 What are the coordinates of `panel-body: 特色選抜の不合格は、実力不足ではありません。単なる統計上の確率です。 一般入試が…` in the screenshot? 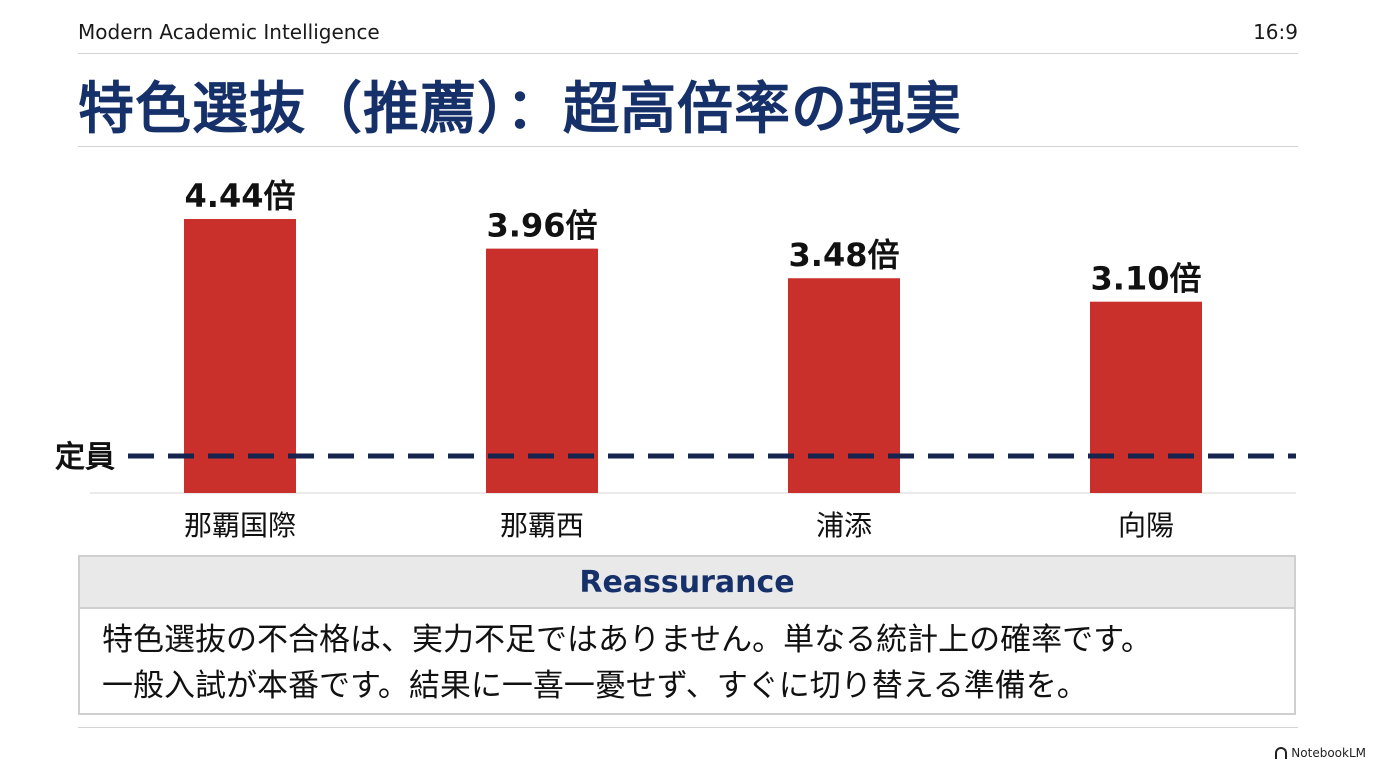 It's located at (687, 659).